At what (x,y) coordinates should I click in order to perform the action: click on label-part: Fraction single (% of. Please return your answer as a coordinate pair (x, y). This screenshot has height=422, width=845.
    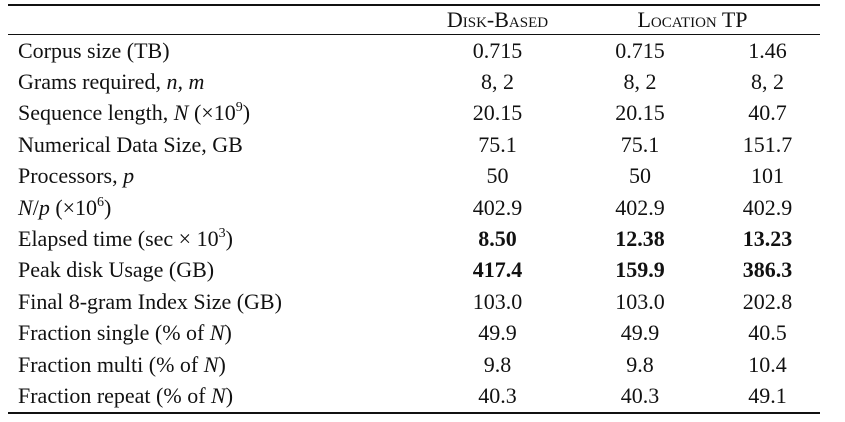
    Looking at the image, I should click on (114, 333).